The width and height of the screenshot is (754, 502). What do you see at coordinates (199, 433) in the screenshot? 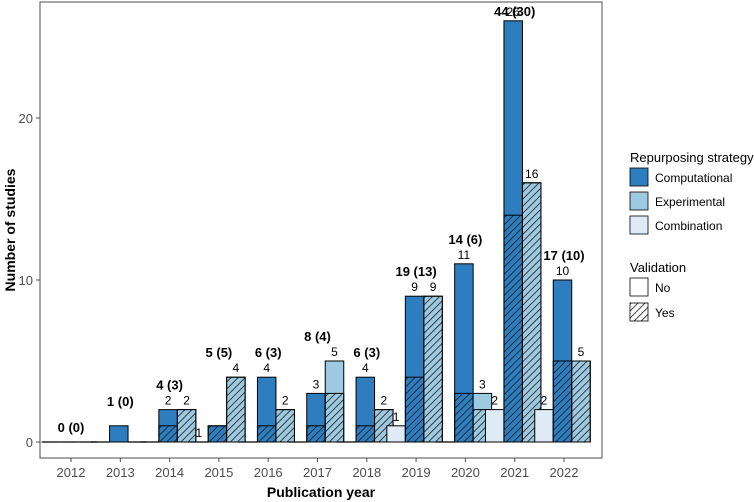
I see `count-label-combination-2015: 1` at bounding box center [199, 433].